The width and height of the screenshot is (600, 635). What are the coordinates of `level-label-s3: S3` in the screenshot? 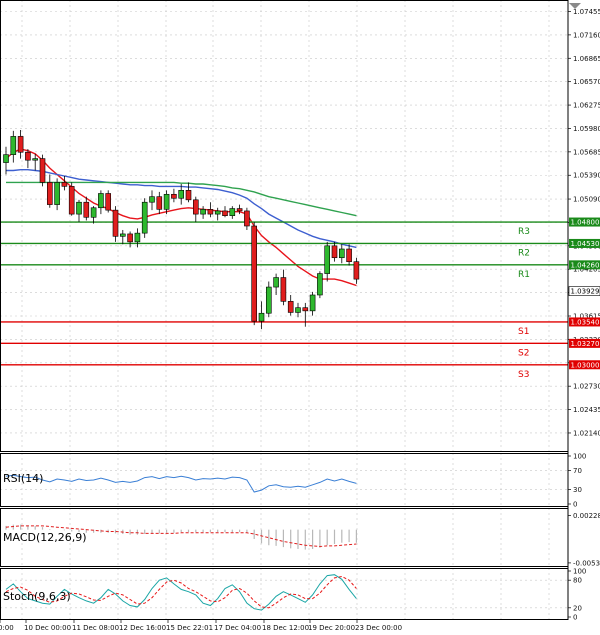 It's located at (523, 375).